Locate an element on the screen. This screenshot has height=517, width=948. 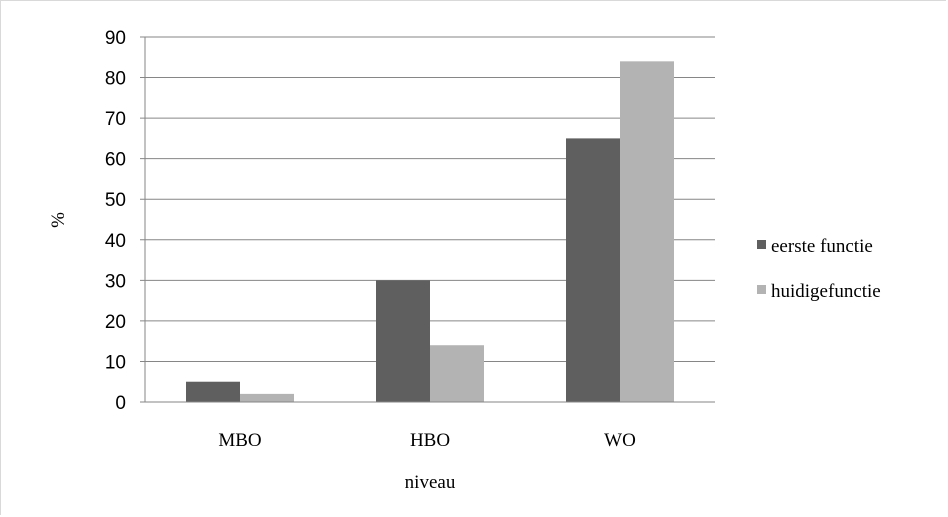
legend-label-huidigefunctie: huidigefunctie is located at coordinates (826, 291).